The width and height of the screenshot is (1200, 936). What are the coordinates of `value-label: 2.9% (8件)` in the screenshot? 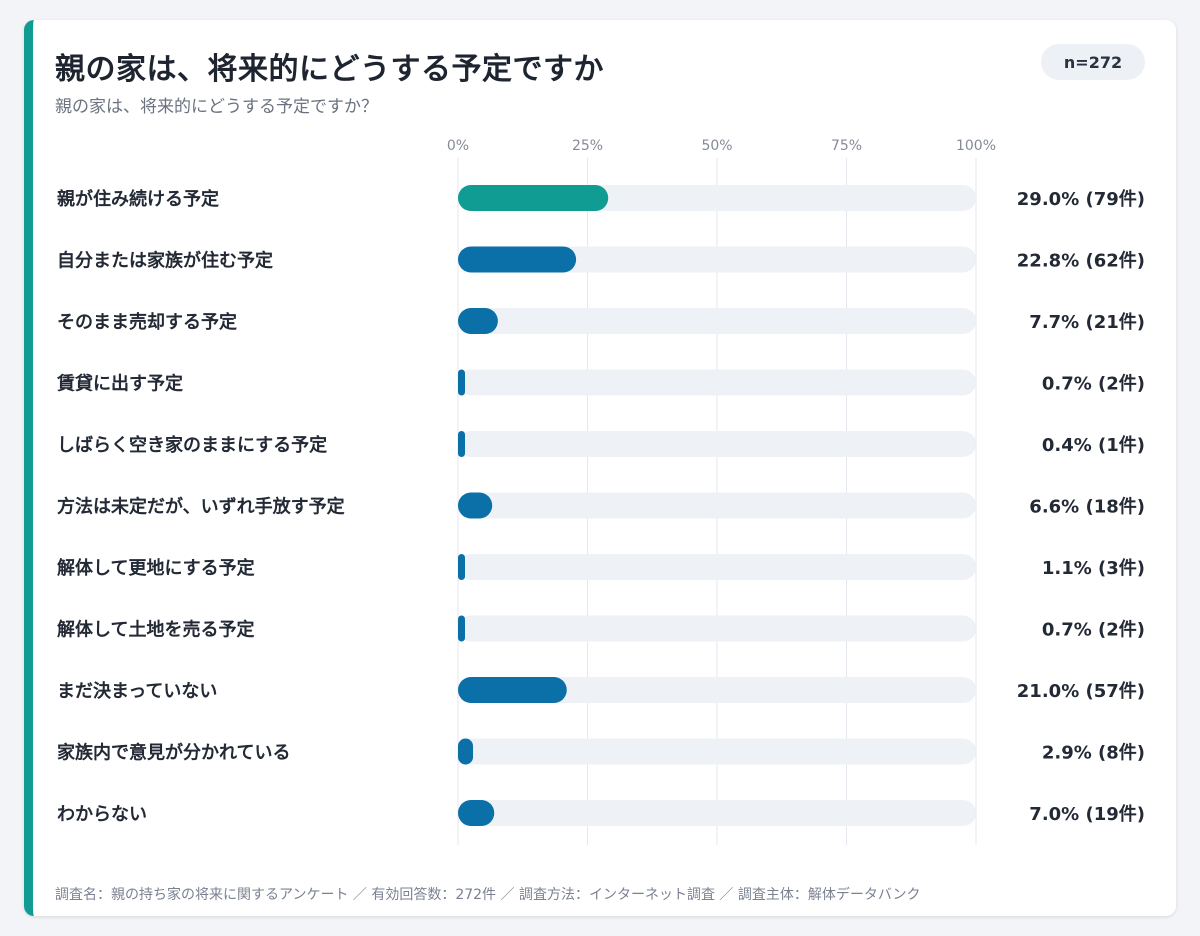 It's located at (1093, 753).